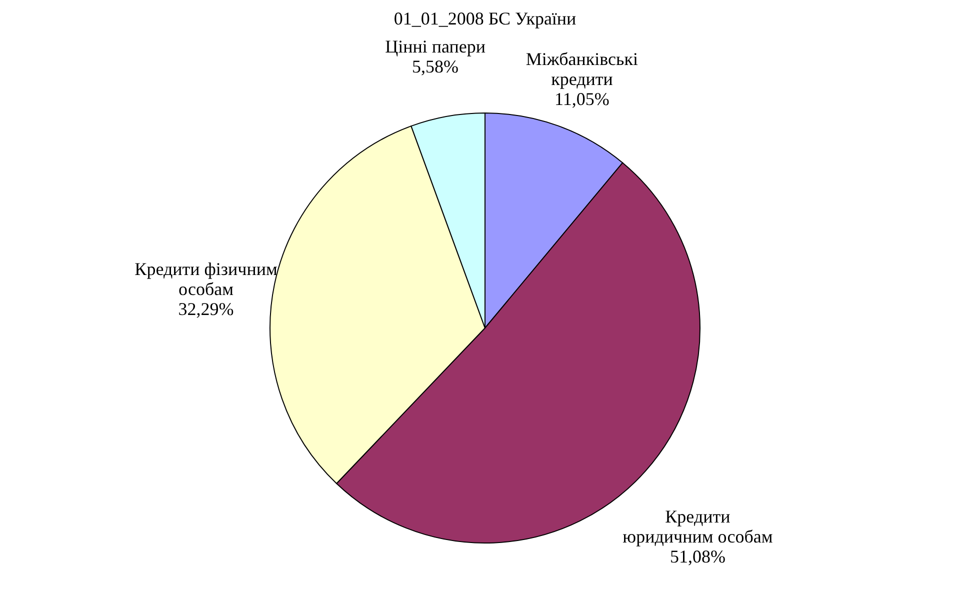 The width and height of the screenshot is (970, 604). Describe the element at coordinates (582, 99) in the screenshot. I see `data-label: 11,05%` at that location.